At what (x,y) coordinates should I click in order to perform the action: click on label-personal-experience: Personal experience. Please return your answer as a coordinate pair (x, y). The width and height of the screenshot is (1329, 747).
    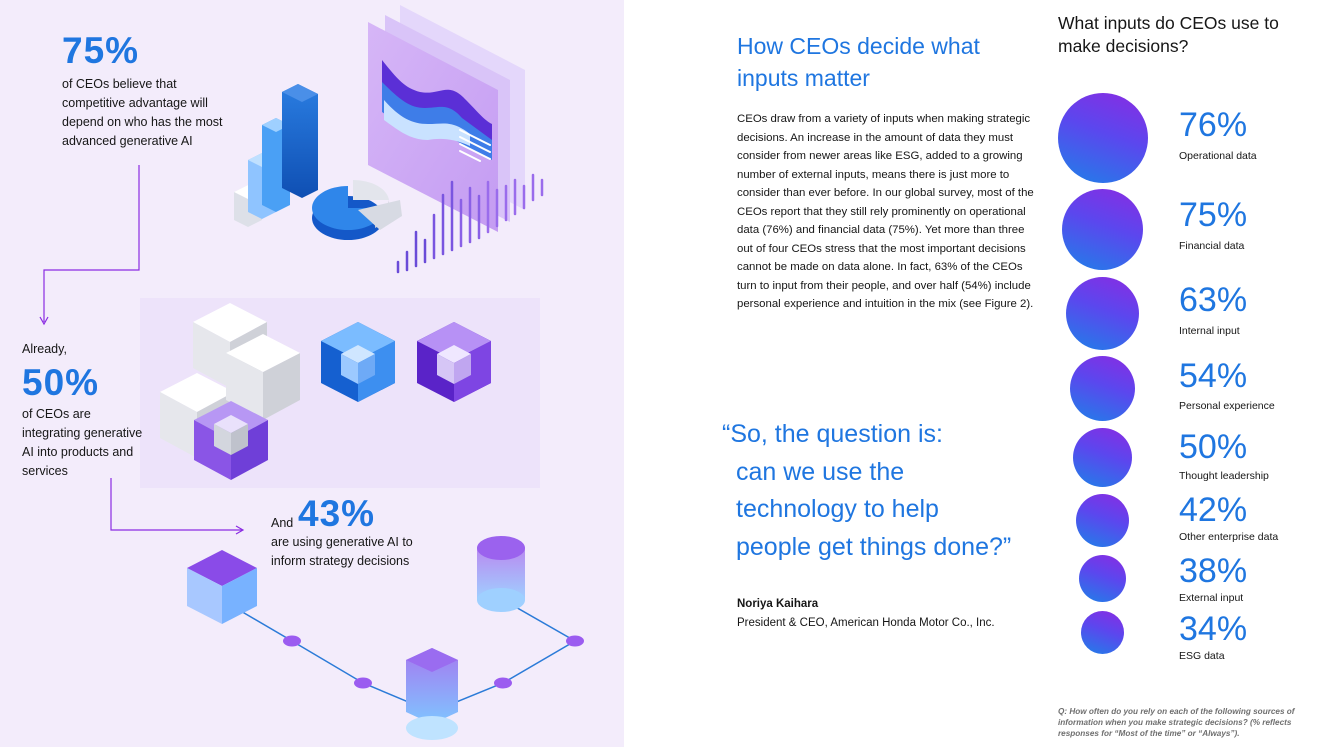
    Looking at the image, I should click on (1227, 406).